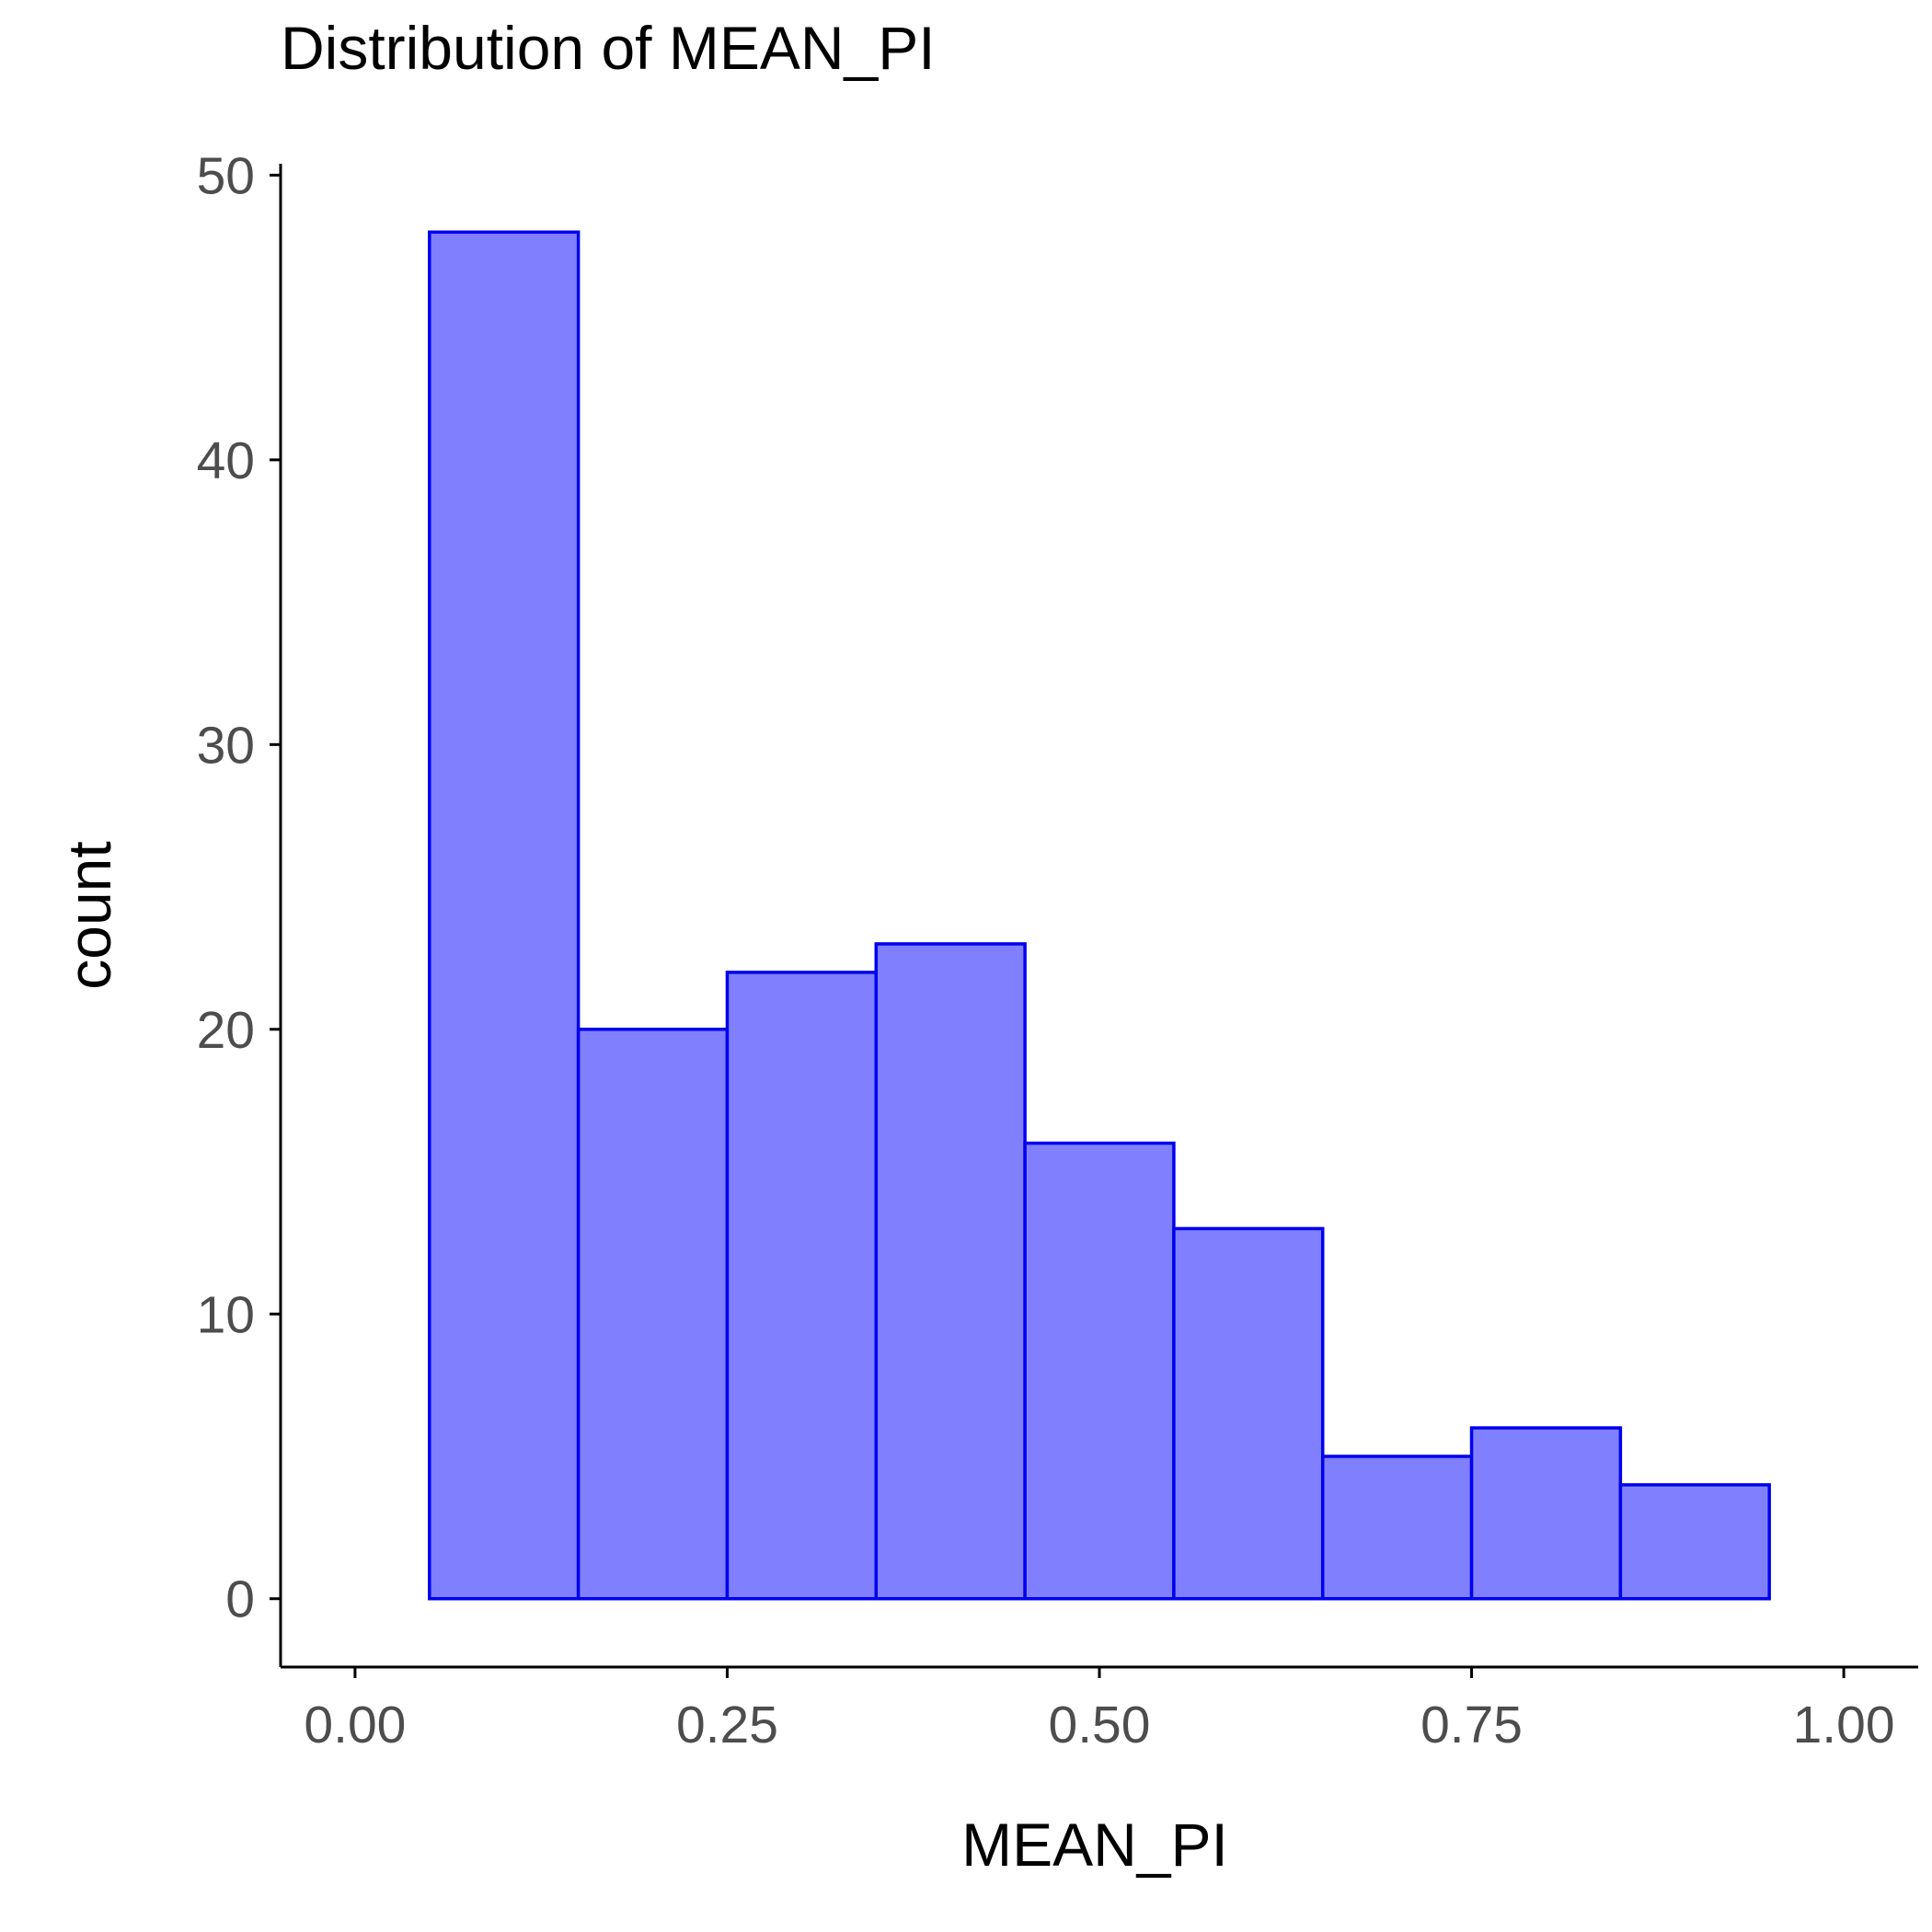 This screenshot has width=1932, height=1932. Describe the element at coordinates (226, 1030) in the screenshot. I see `y-tick-label: 20` at that location.